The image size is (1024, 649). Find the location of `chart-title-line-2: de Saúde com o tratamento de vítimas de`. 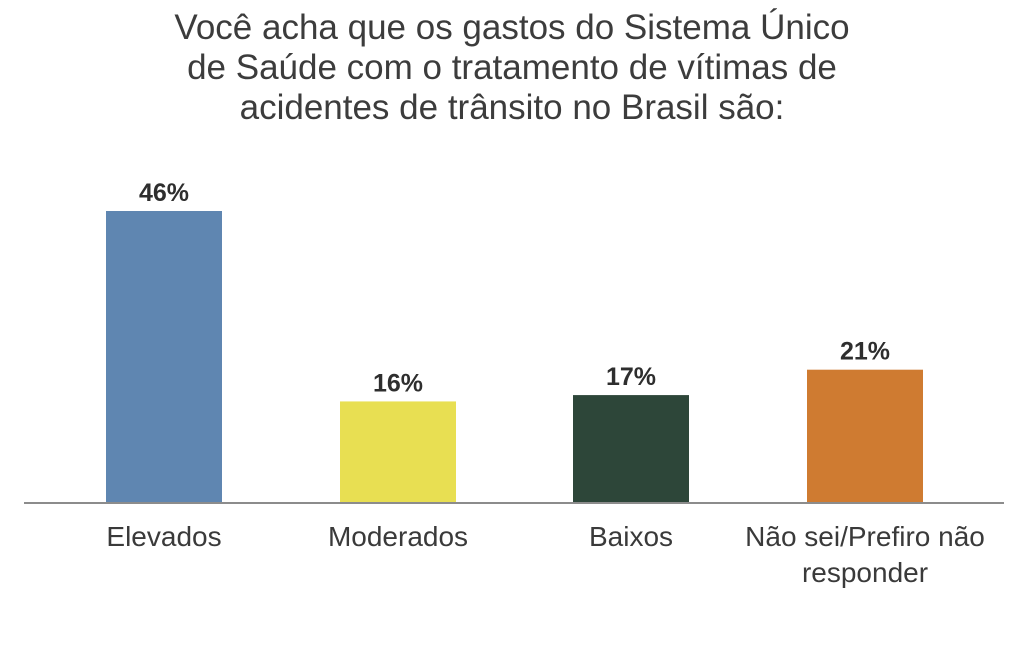

chart-title-line-2: de Saúde com o tratamento de vítimas de is located at coordinates (512, 67).